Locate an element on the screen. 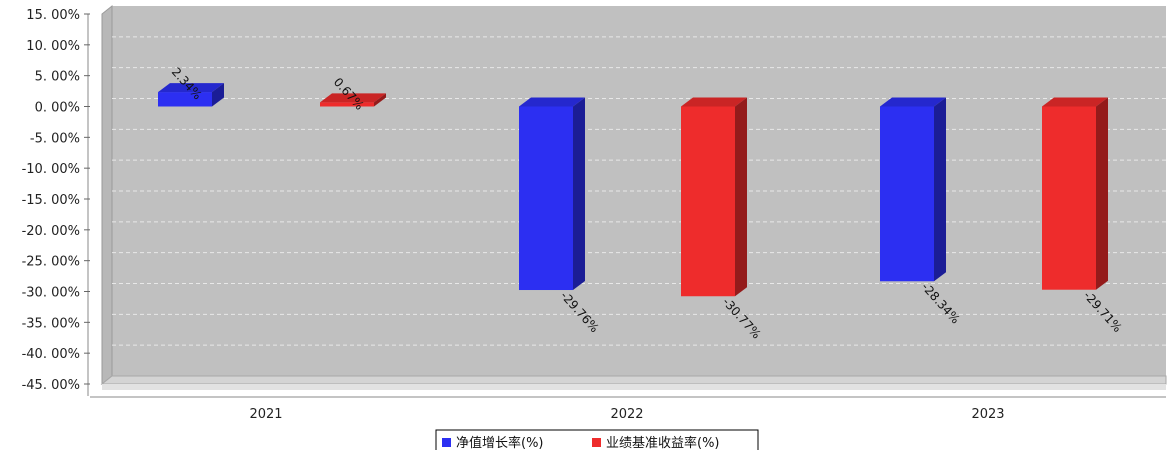 This screenshot has width=1174, height=450. legend-label: 业绩基准收益率(%) is located at coordinates (663, 442).